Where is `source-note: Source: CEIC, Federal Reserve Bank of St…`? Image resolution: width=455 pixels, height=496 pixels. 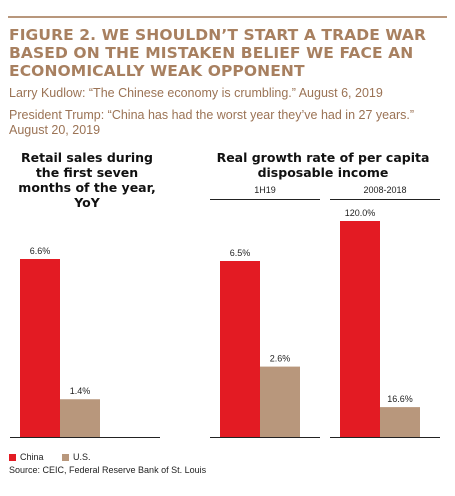
source-note: Source: CEIC, Federal Reserve Bank of St… is located at coordinates (108, 470).